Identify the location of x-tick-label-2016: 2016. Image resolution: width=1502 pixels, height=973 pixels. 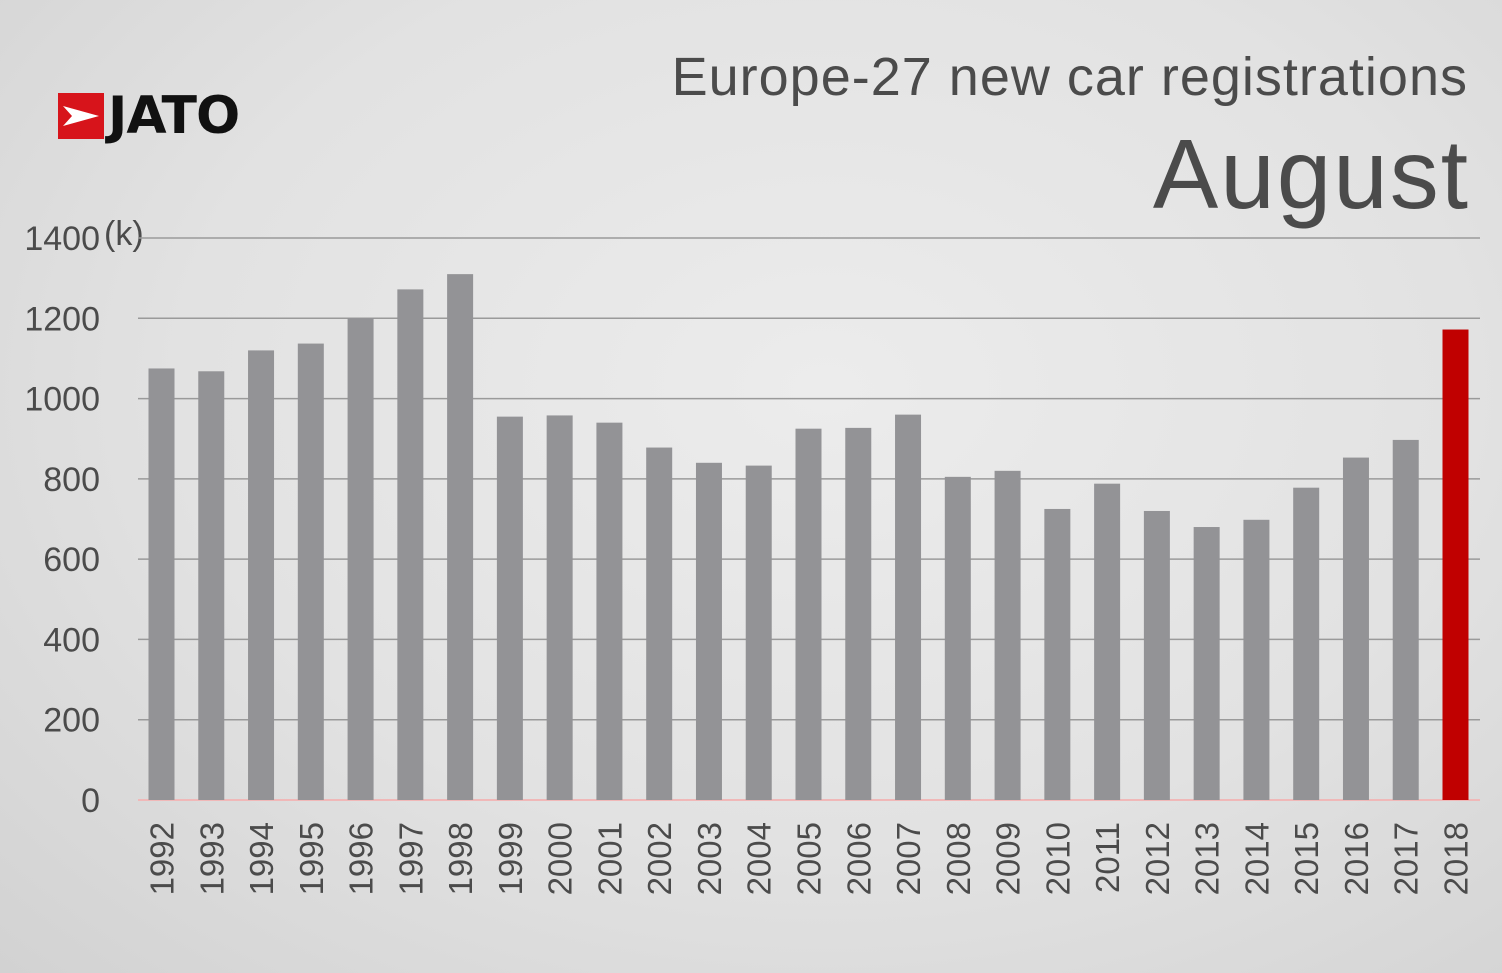
(1356, 858).